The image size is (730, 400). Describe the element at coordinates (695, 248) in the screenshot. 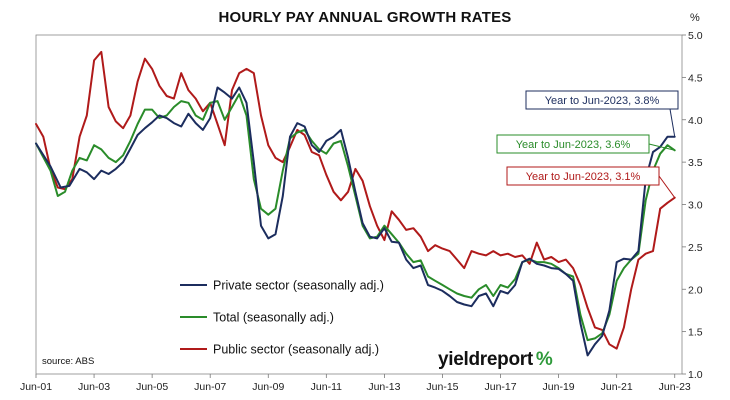

I see `y-tick-label: 2.5` at that location.